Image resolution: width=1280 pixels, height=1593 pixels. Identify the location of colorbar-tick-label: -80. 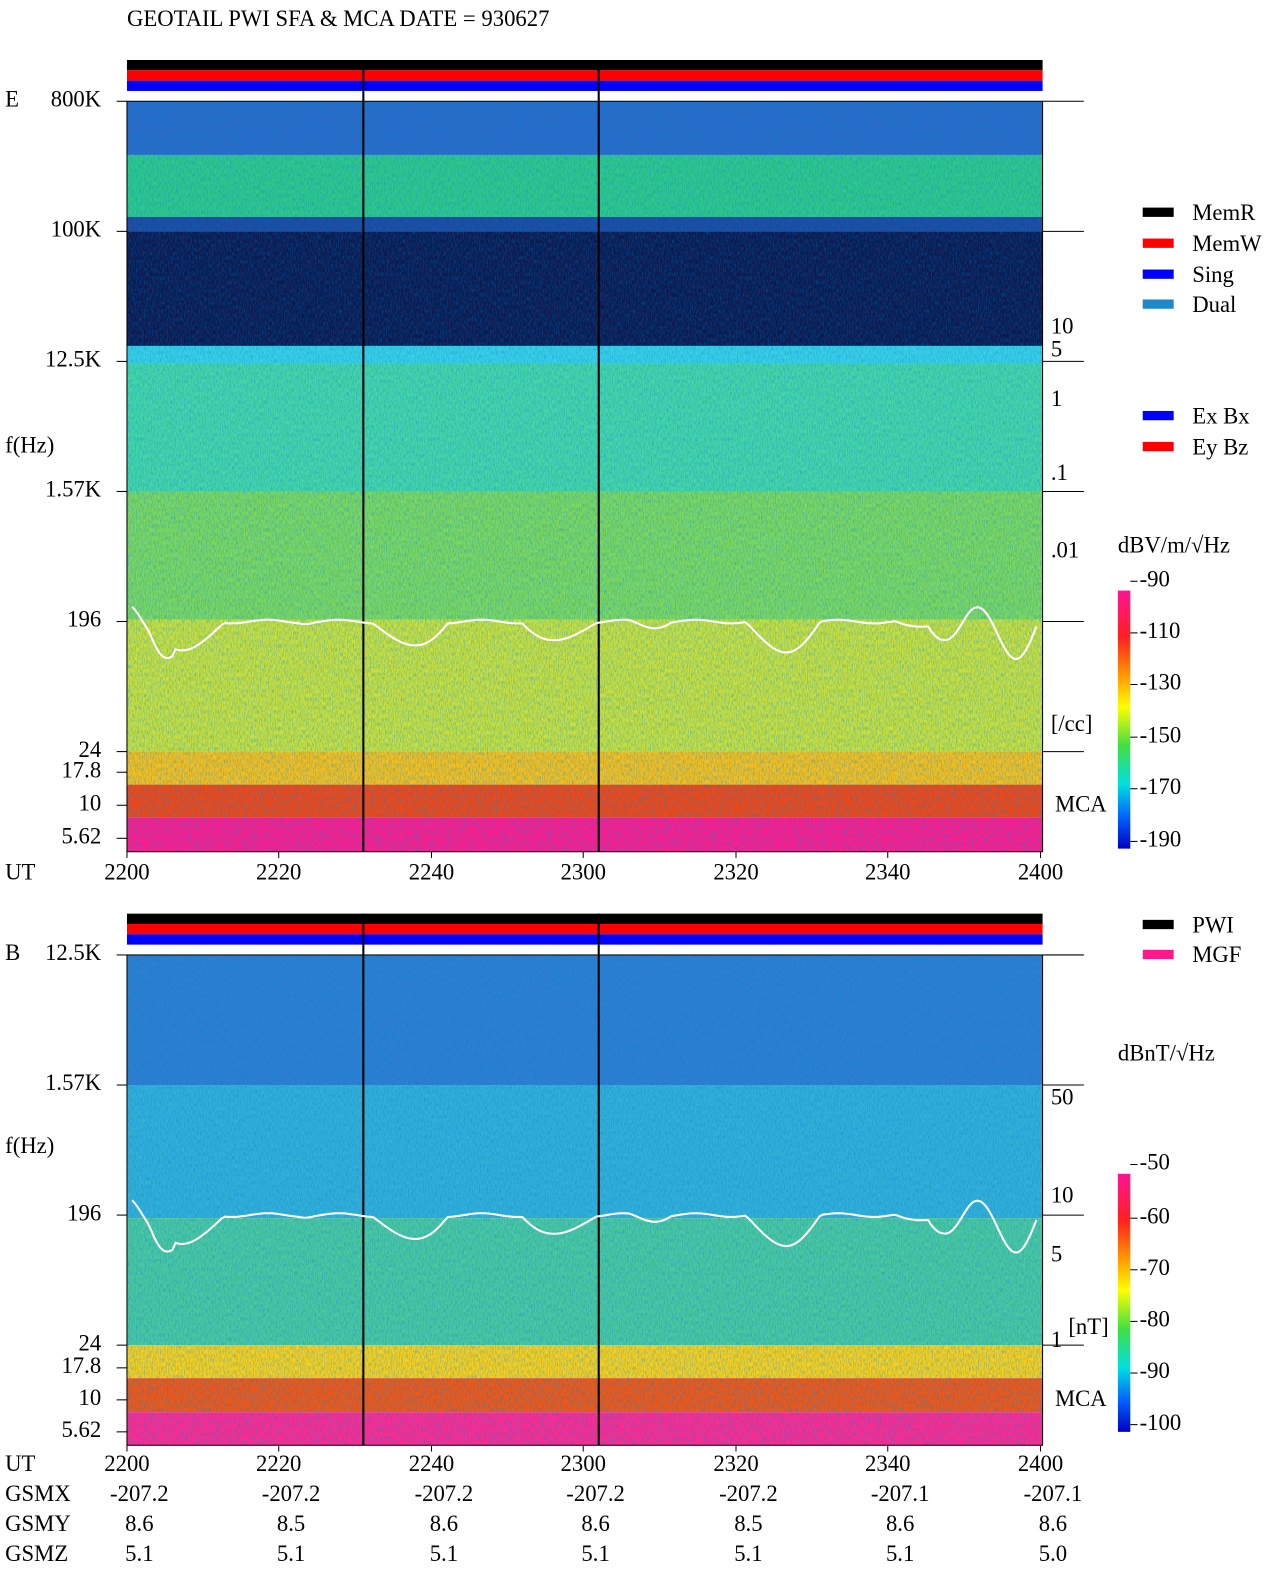
(1155, 1319).